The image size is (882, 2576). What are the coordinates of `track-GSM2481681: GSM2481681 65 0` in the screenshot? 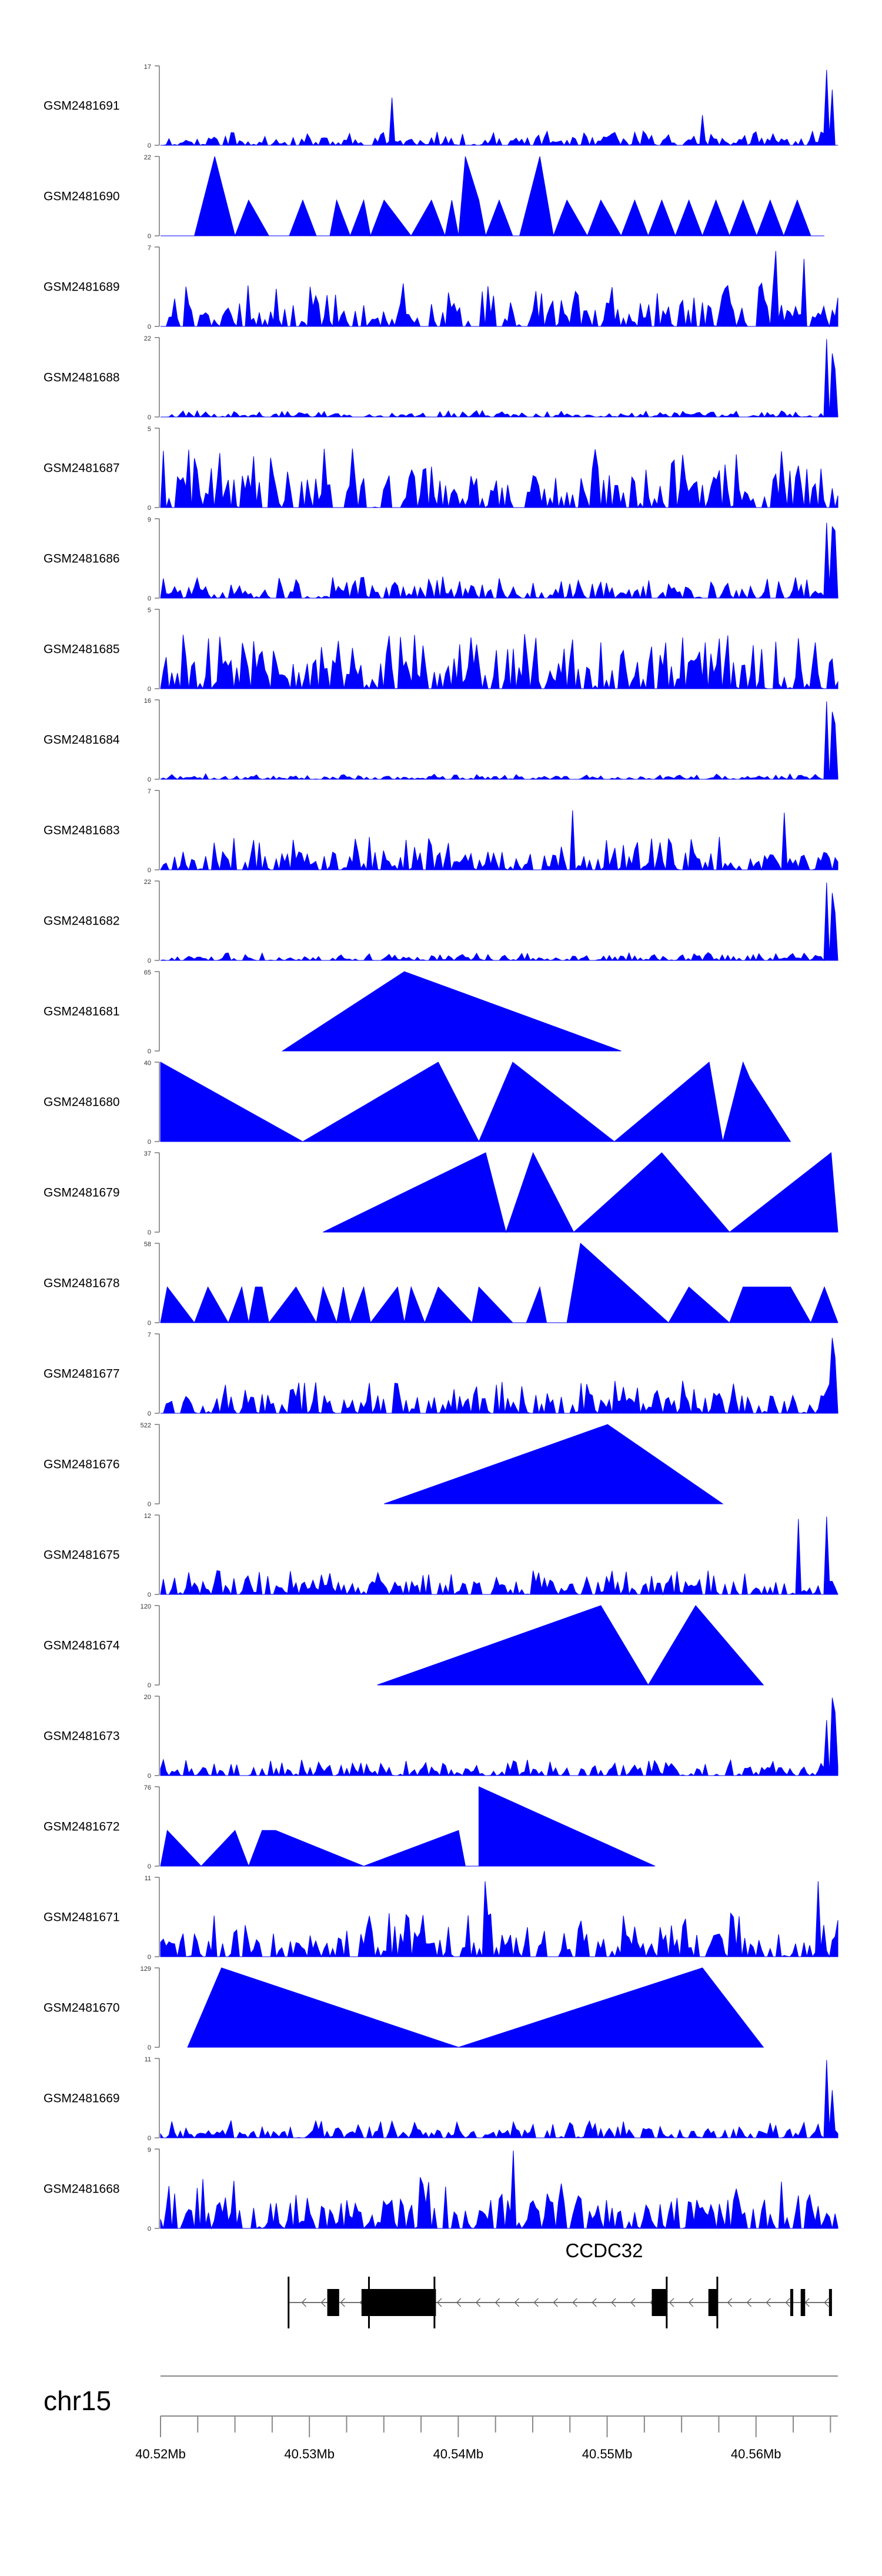 It's located at (333, 1012).